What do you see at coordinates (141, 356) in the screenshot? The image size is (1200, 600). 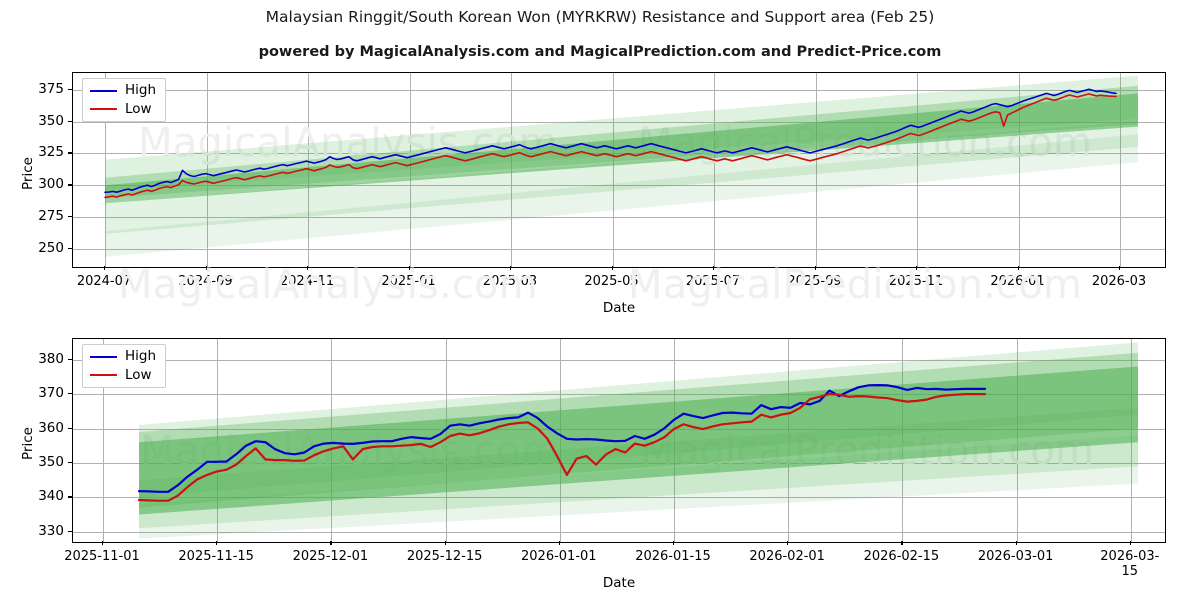 I see `legend-label-high: High` at bounding box center [141, 356].